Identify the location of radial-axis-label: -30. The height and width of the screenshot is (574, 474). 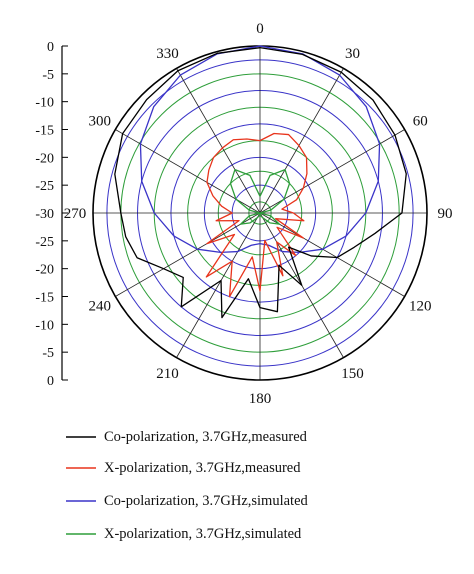
(44, 214).